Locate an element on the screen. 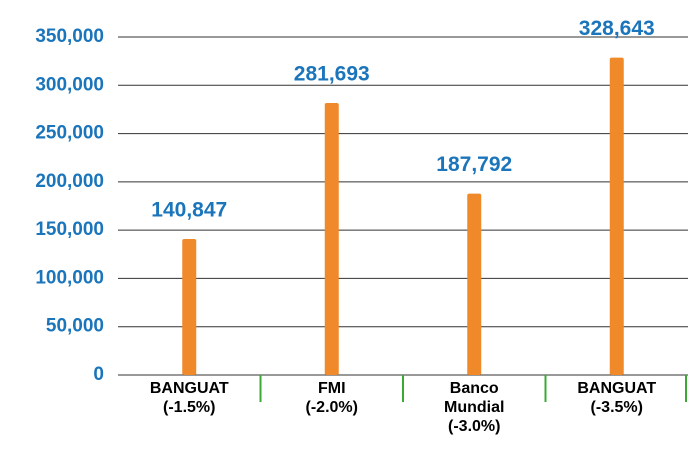 The image size is (689, 458). x-tick-label: (-1.5%) is located at coordinates (189, 407).